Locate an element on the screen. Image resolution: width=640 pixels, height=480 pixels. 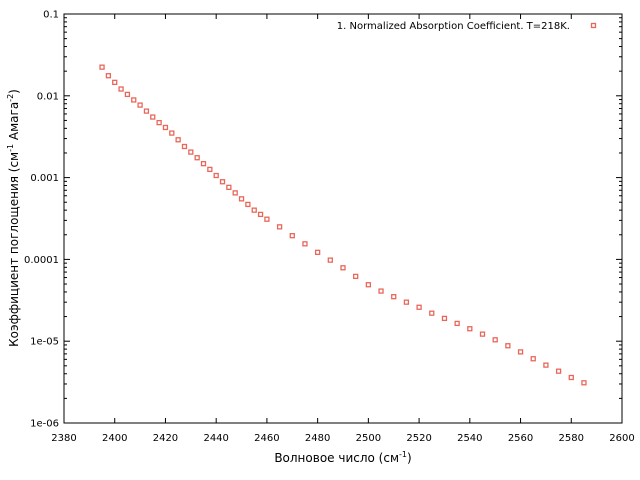
x-tick-label: 2380 is located at coordinates (63, 438).